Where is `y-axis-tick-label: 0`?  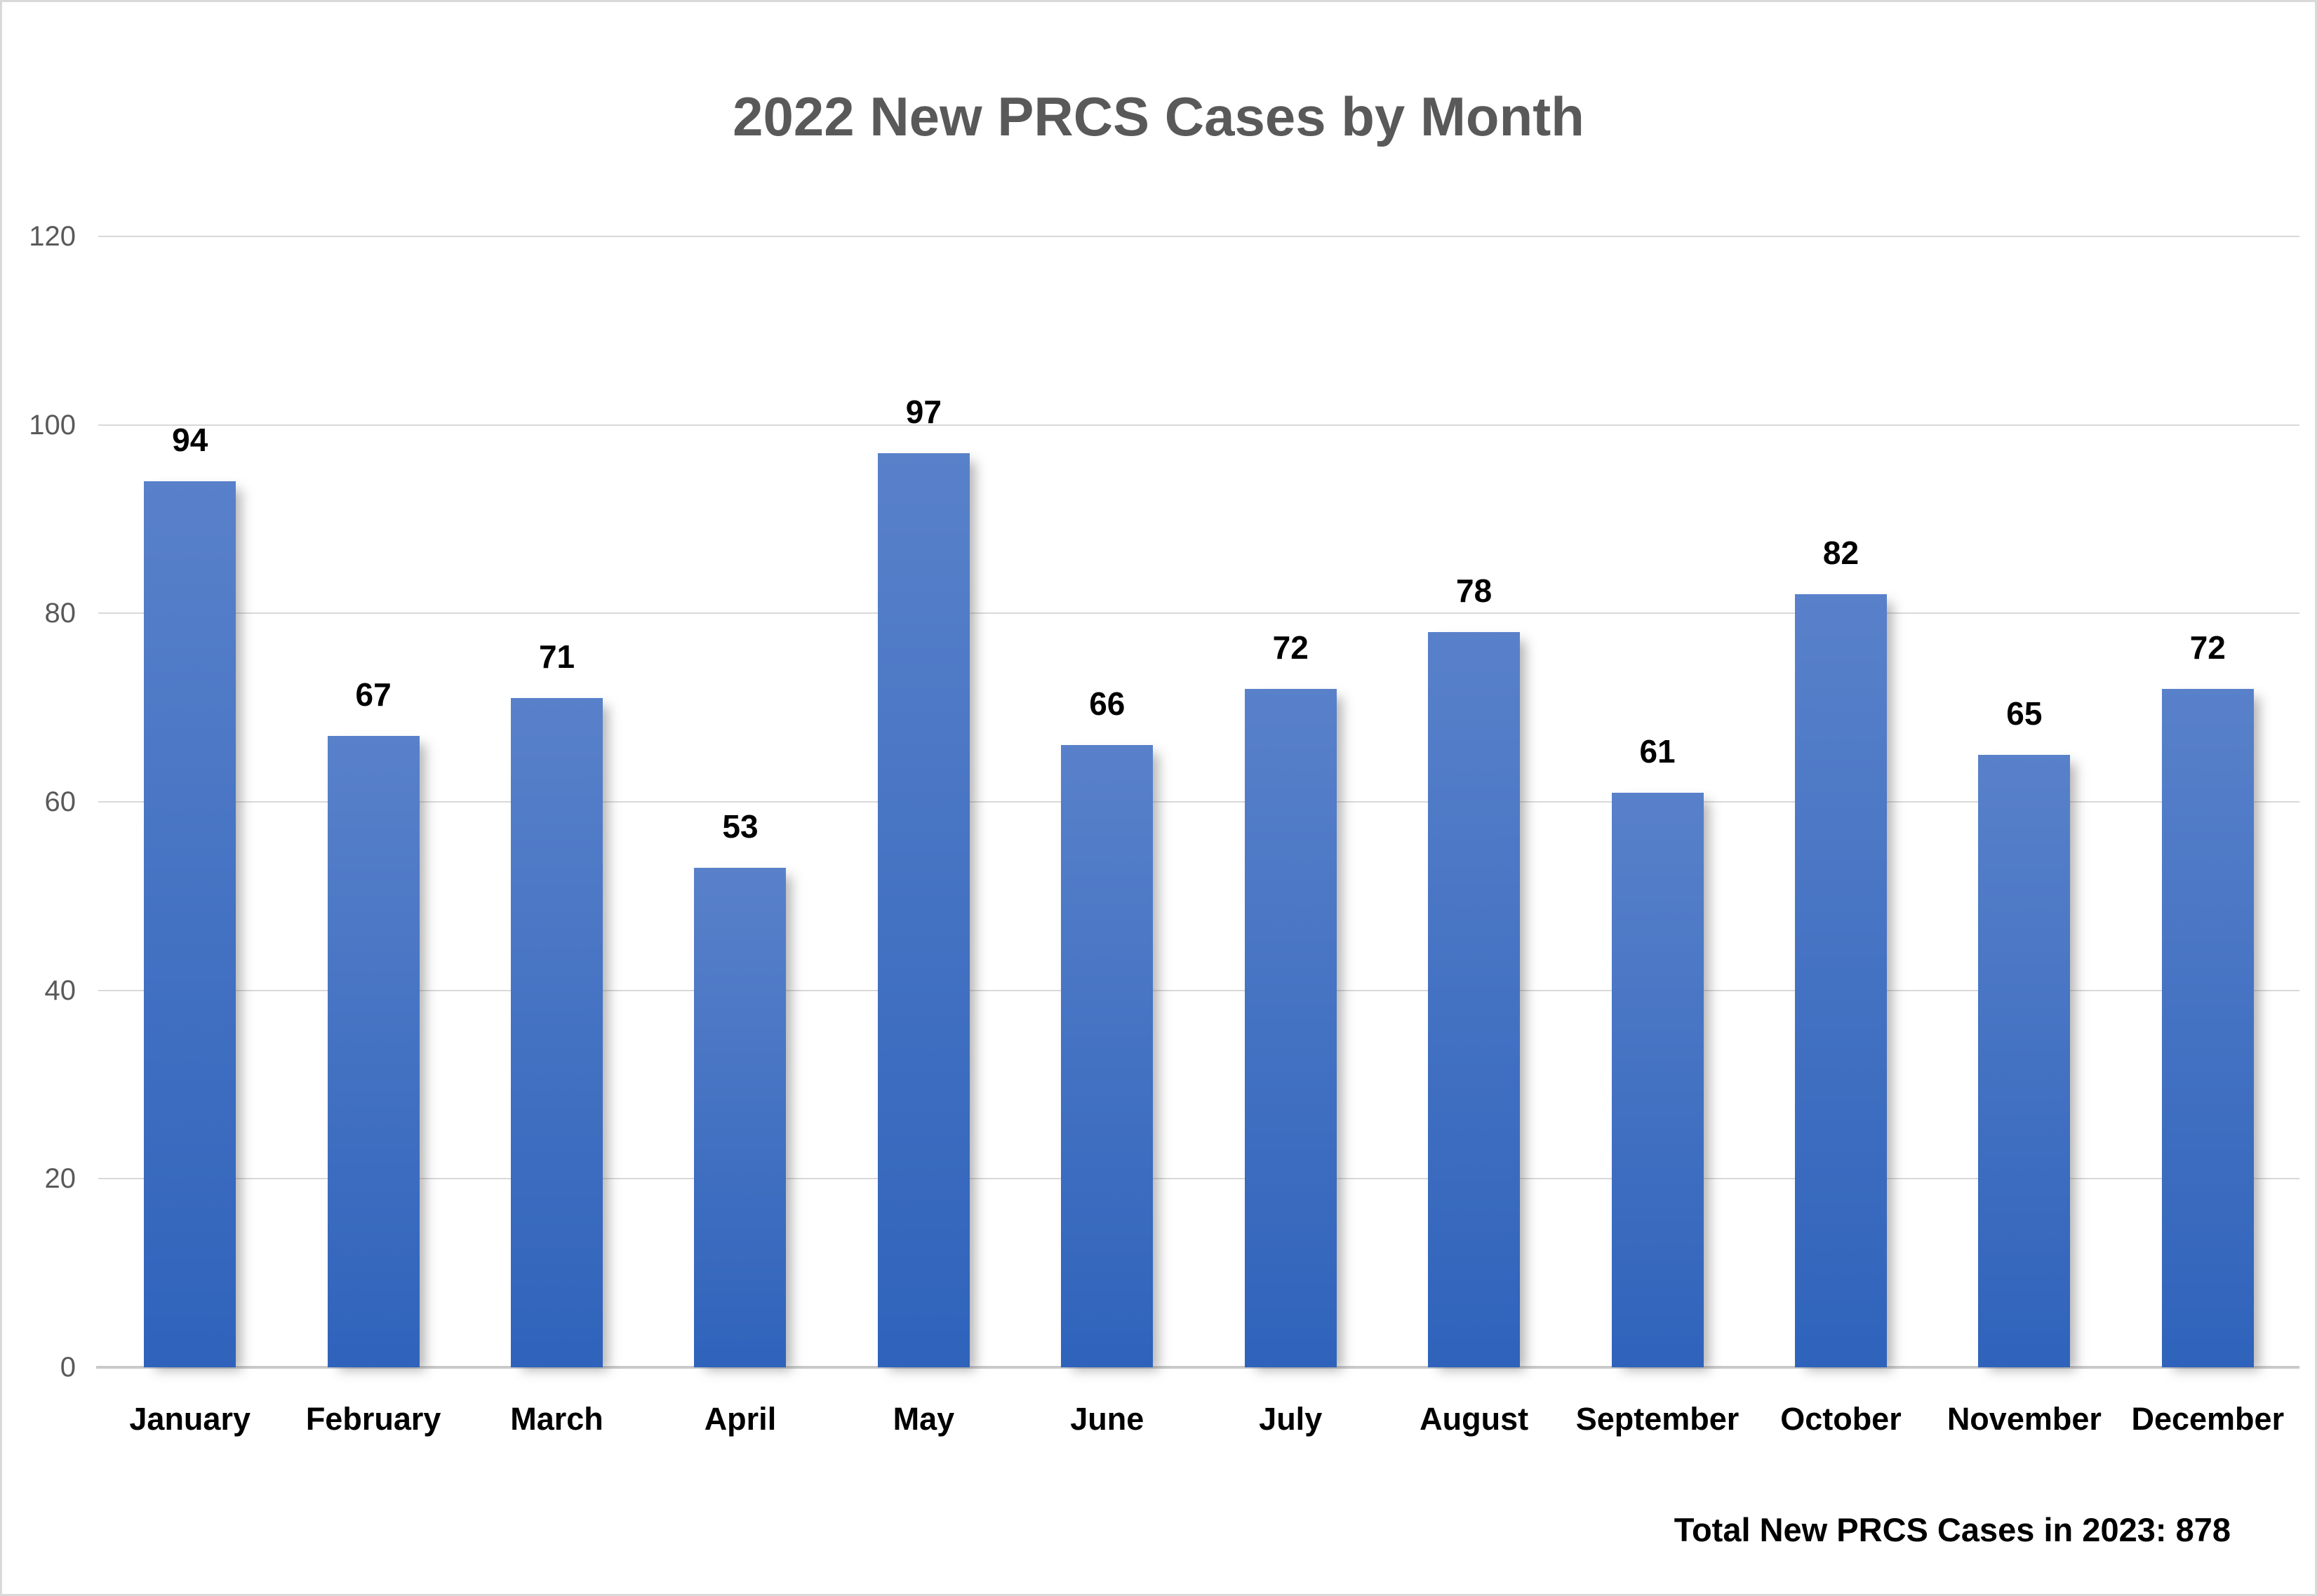
y-axis-tick-label: 0 is located at coordinates (68, 1368).